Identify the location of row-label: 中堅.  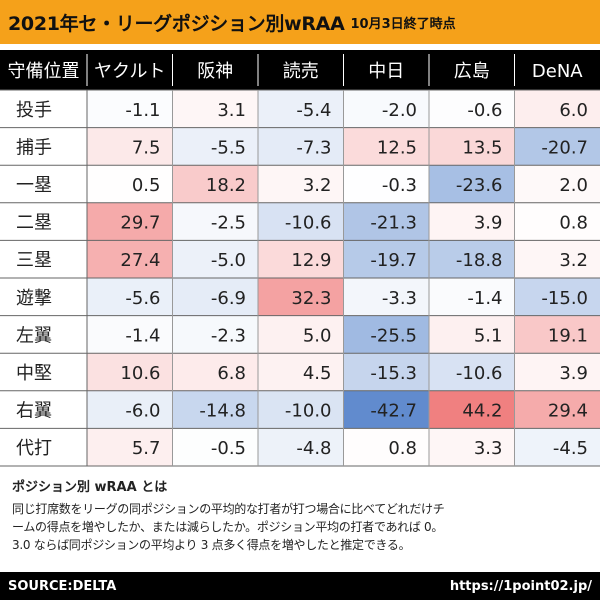
(34, 373).